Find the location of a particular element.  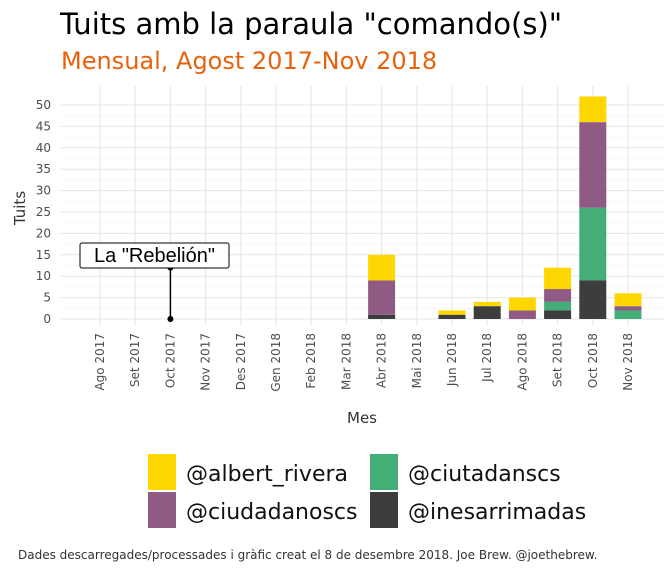

bar-albert-rivera-set-2018 is located at coordinates (558, 278).